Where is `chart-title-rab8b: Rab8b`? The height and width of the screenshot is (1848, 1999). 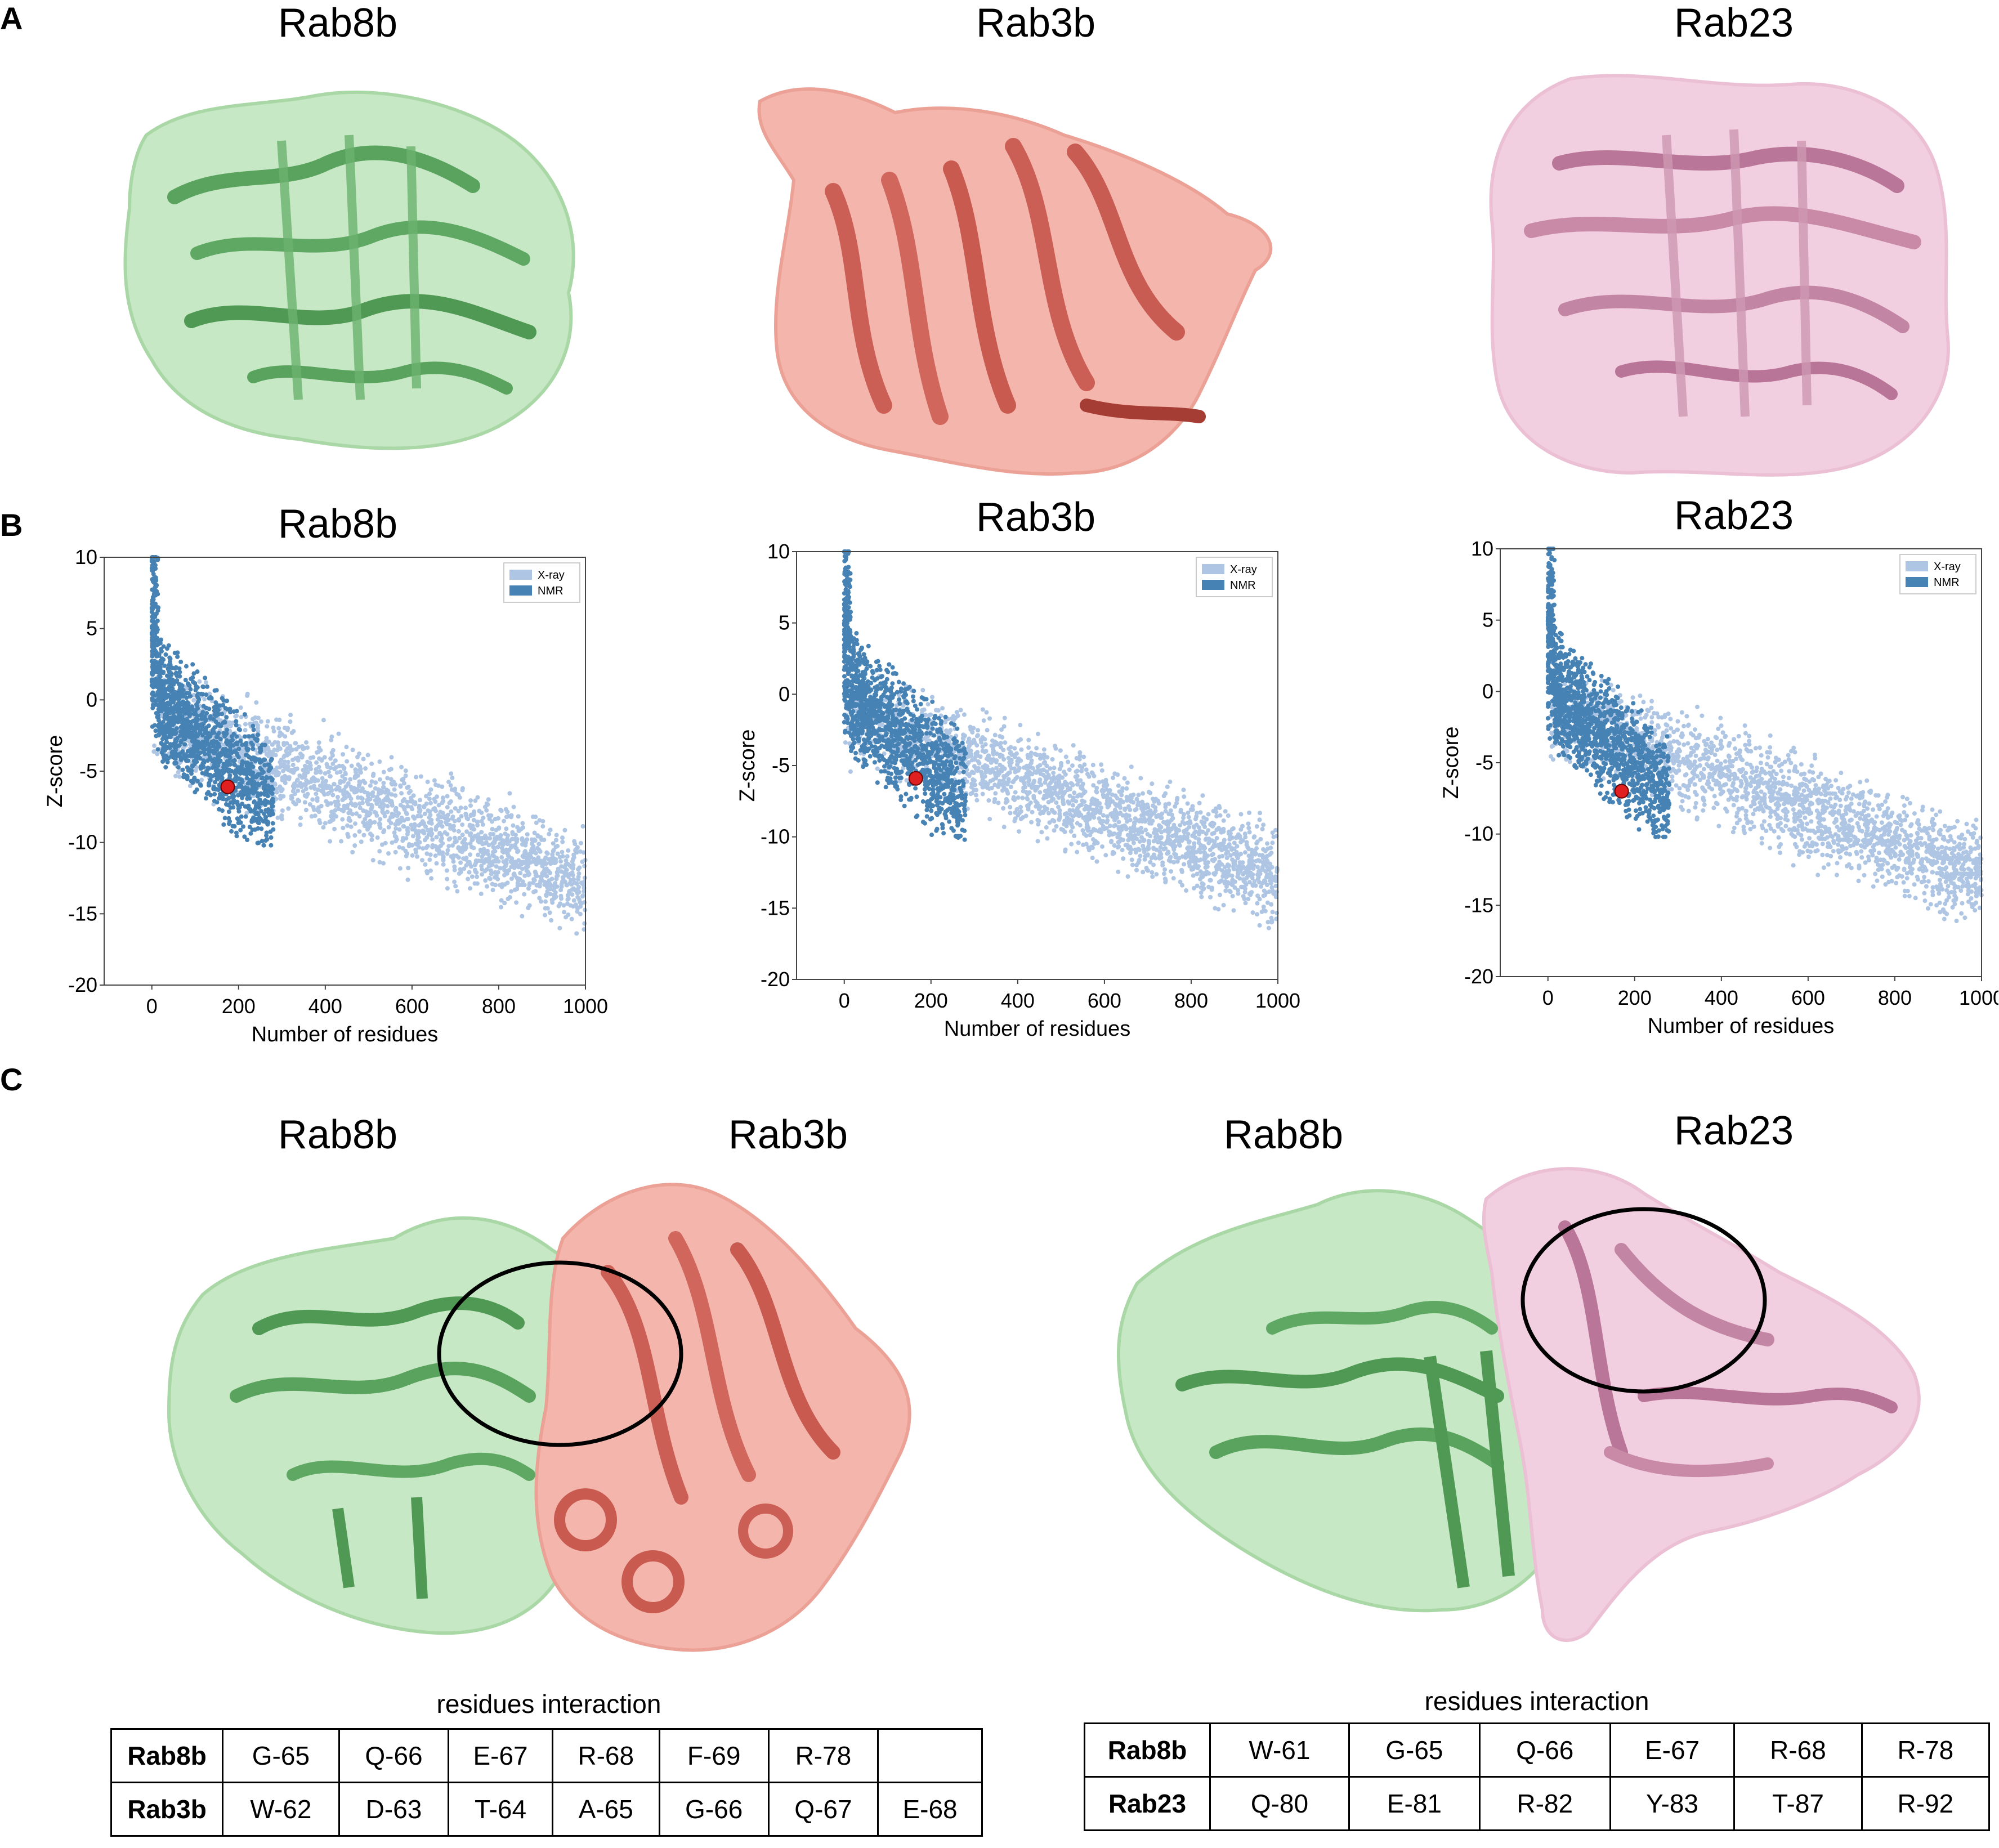
chart-title-rab8b: Rab8b is located at coordinates (338, 524).